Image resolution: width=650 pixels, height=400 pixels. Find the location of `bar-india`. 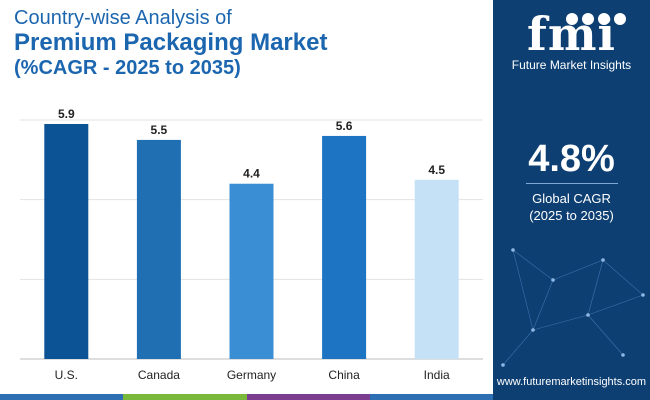

bar-india is located at coordinates (436, 269).